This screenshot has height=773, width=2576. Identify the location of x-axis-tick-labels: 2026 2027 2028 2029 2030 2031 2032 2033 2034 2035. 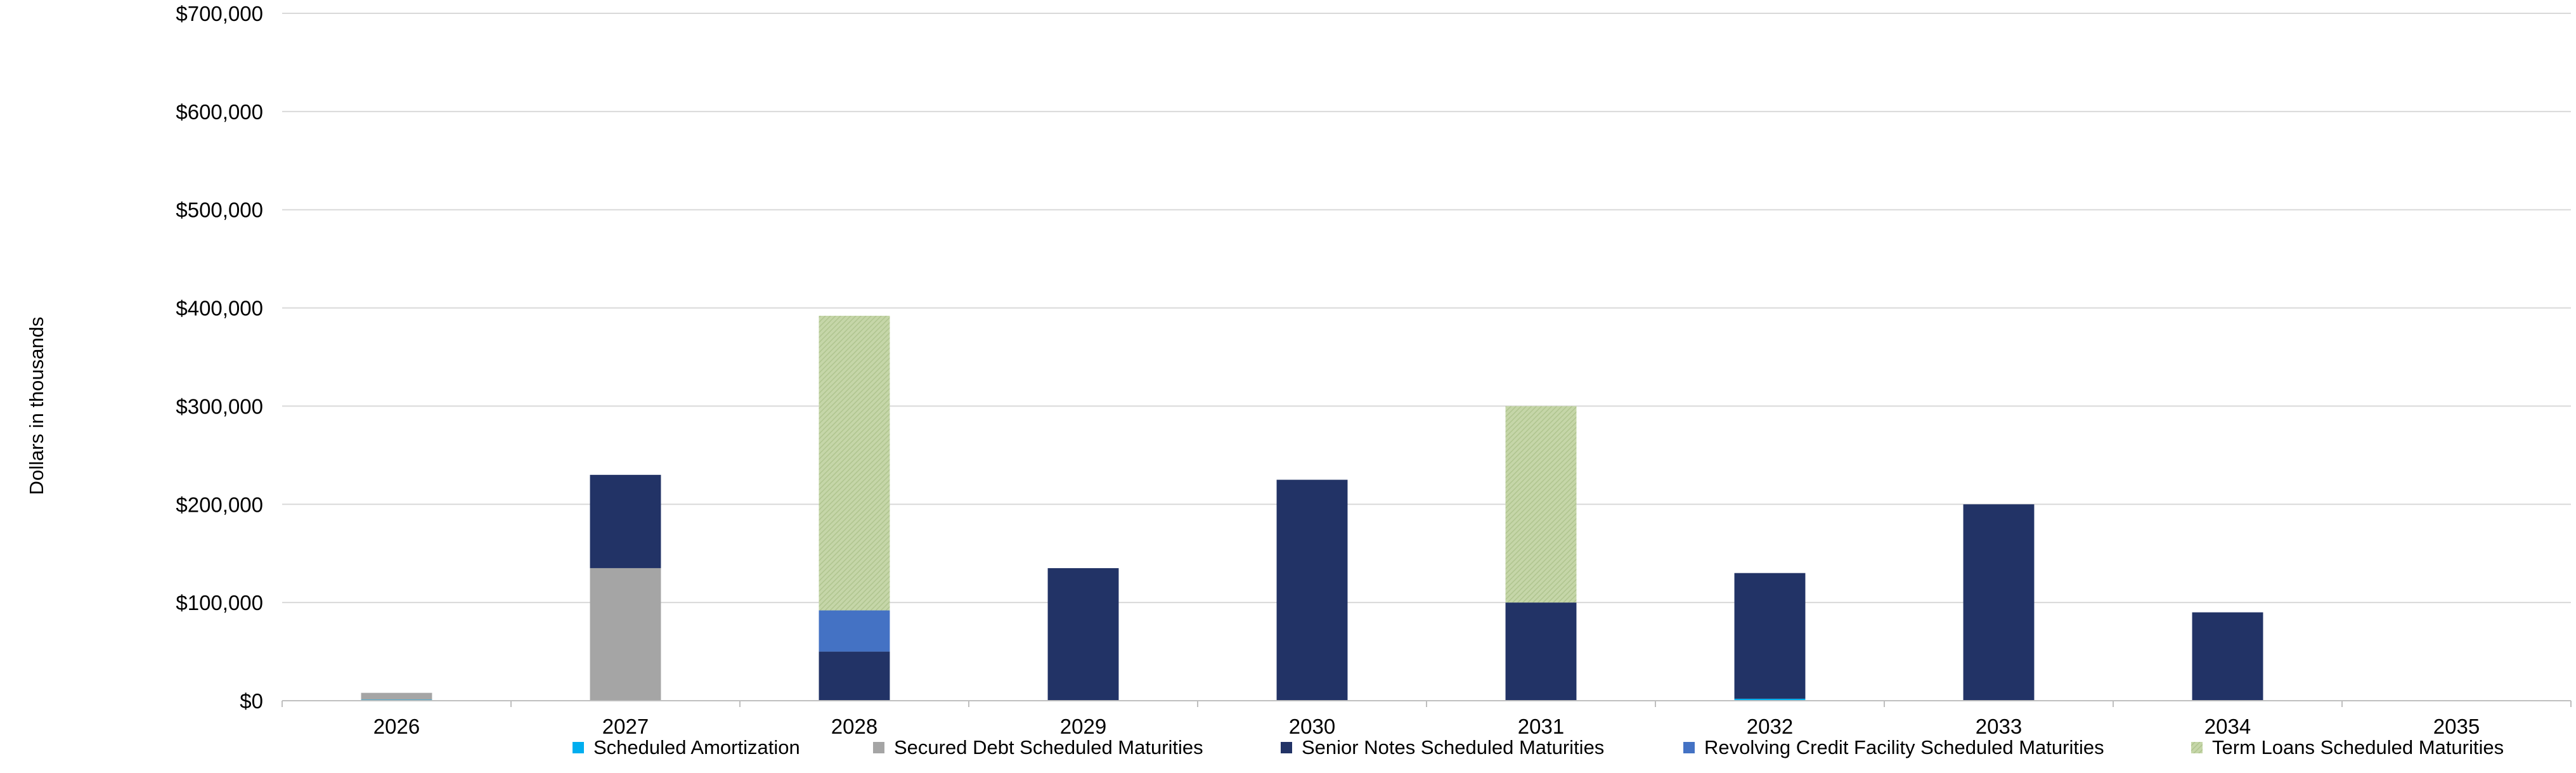
(1426, 726).